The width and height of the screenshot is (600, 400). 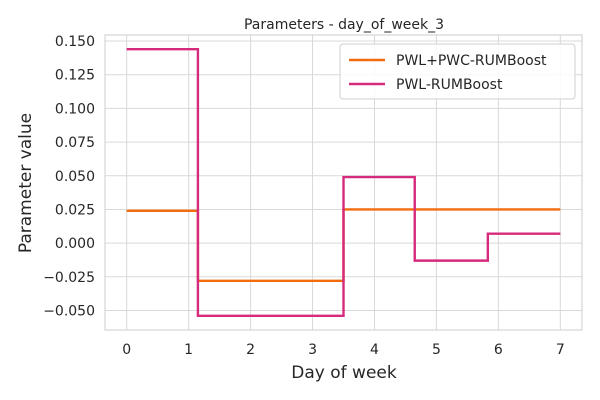 What do you see at coordinates (75, 210) in the screenshot?
I see `y-tick-label: 0.025` at bounding box center [75, 210].